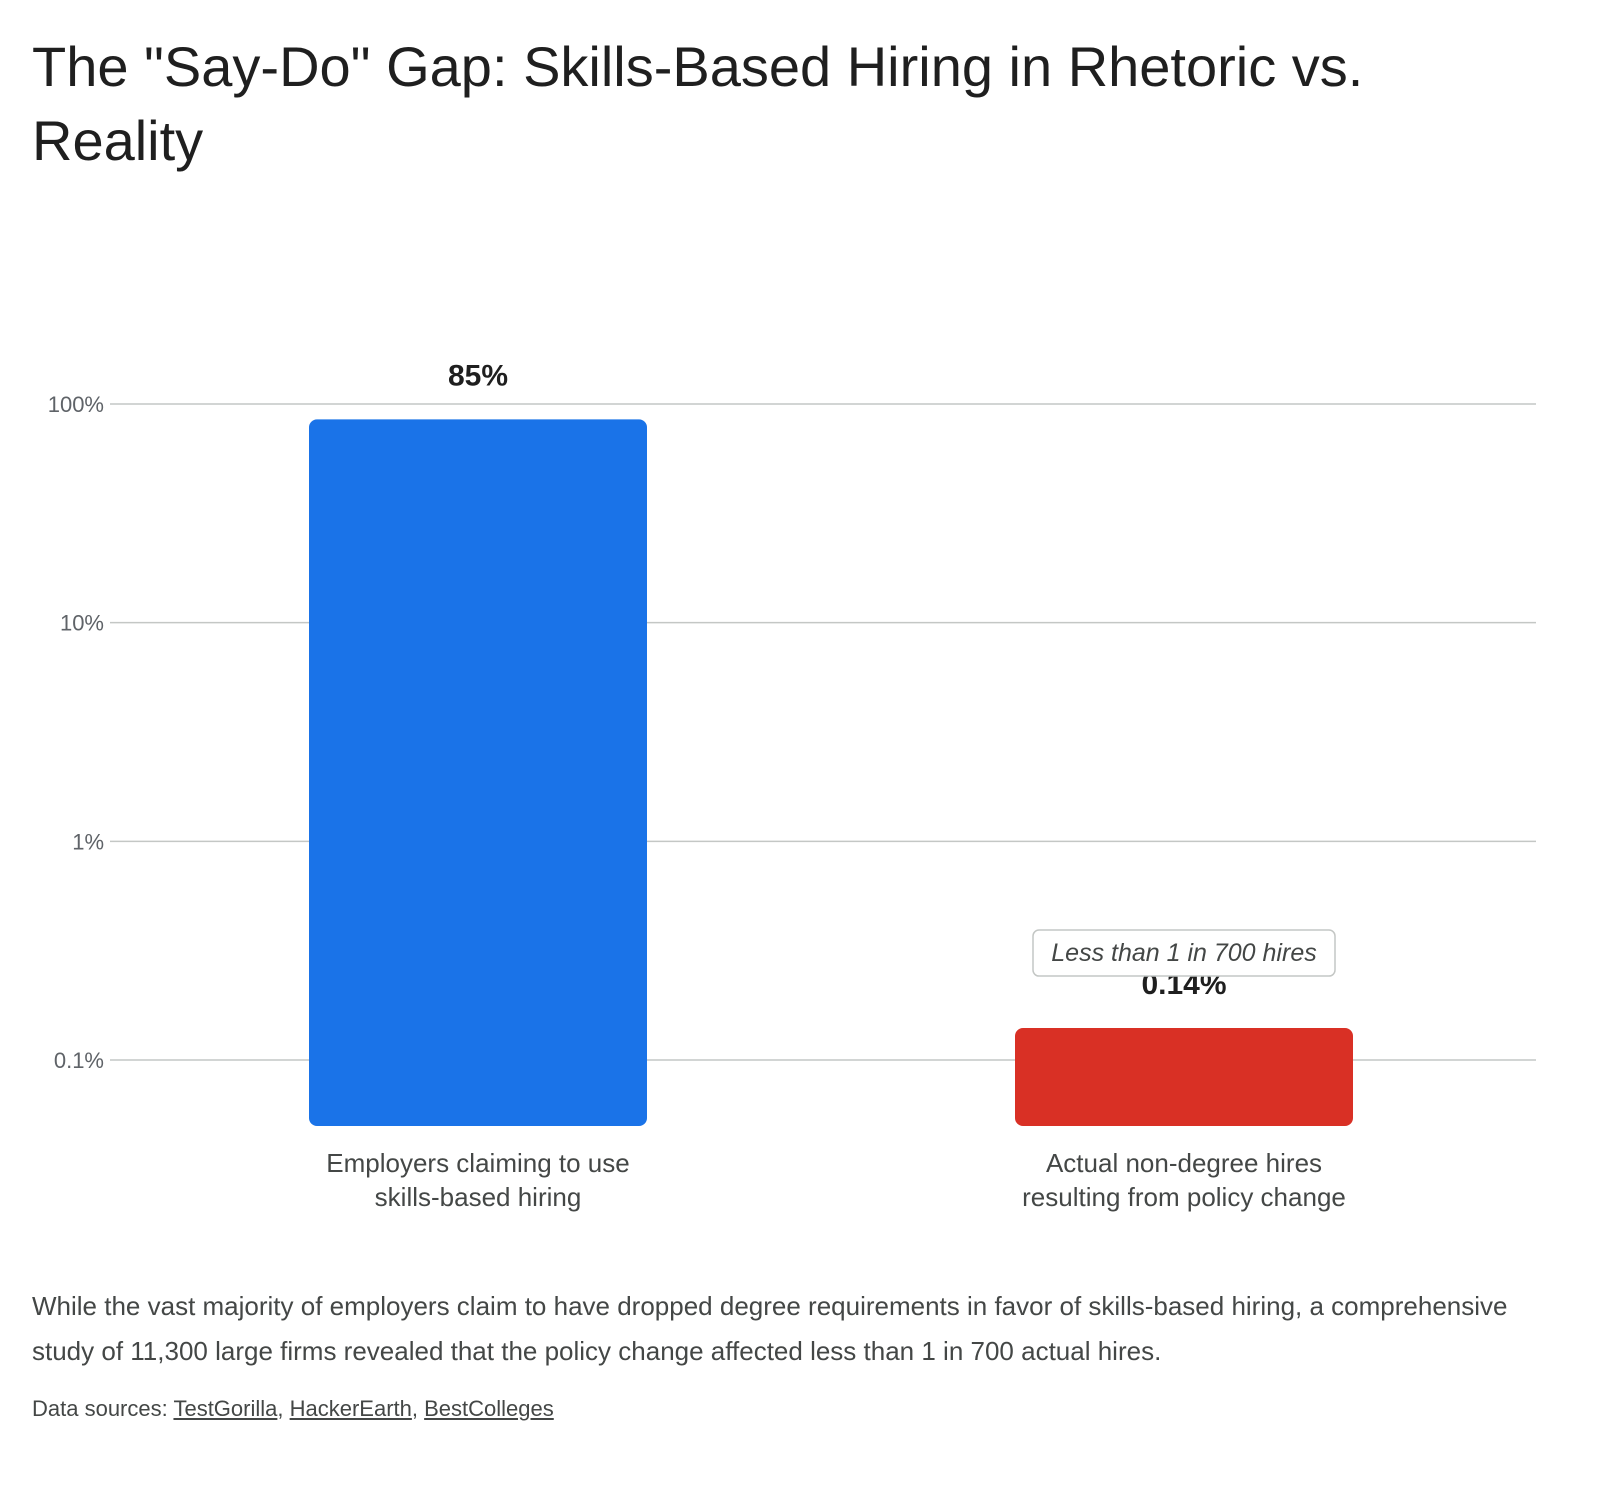 The width and height of the screenshot is (1600, 1490). What do you see at coordinates (489, 1408) in the screenshot?
I see `source-link-bestcolleges: BestColleges` at bounding box center [489, 1408].